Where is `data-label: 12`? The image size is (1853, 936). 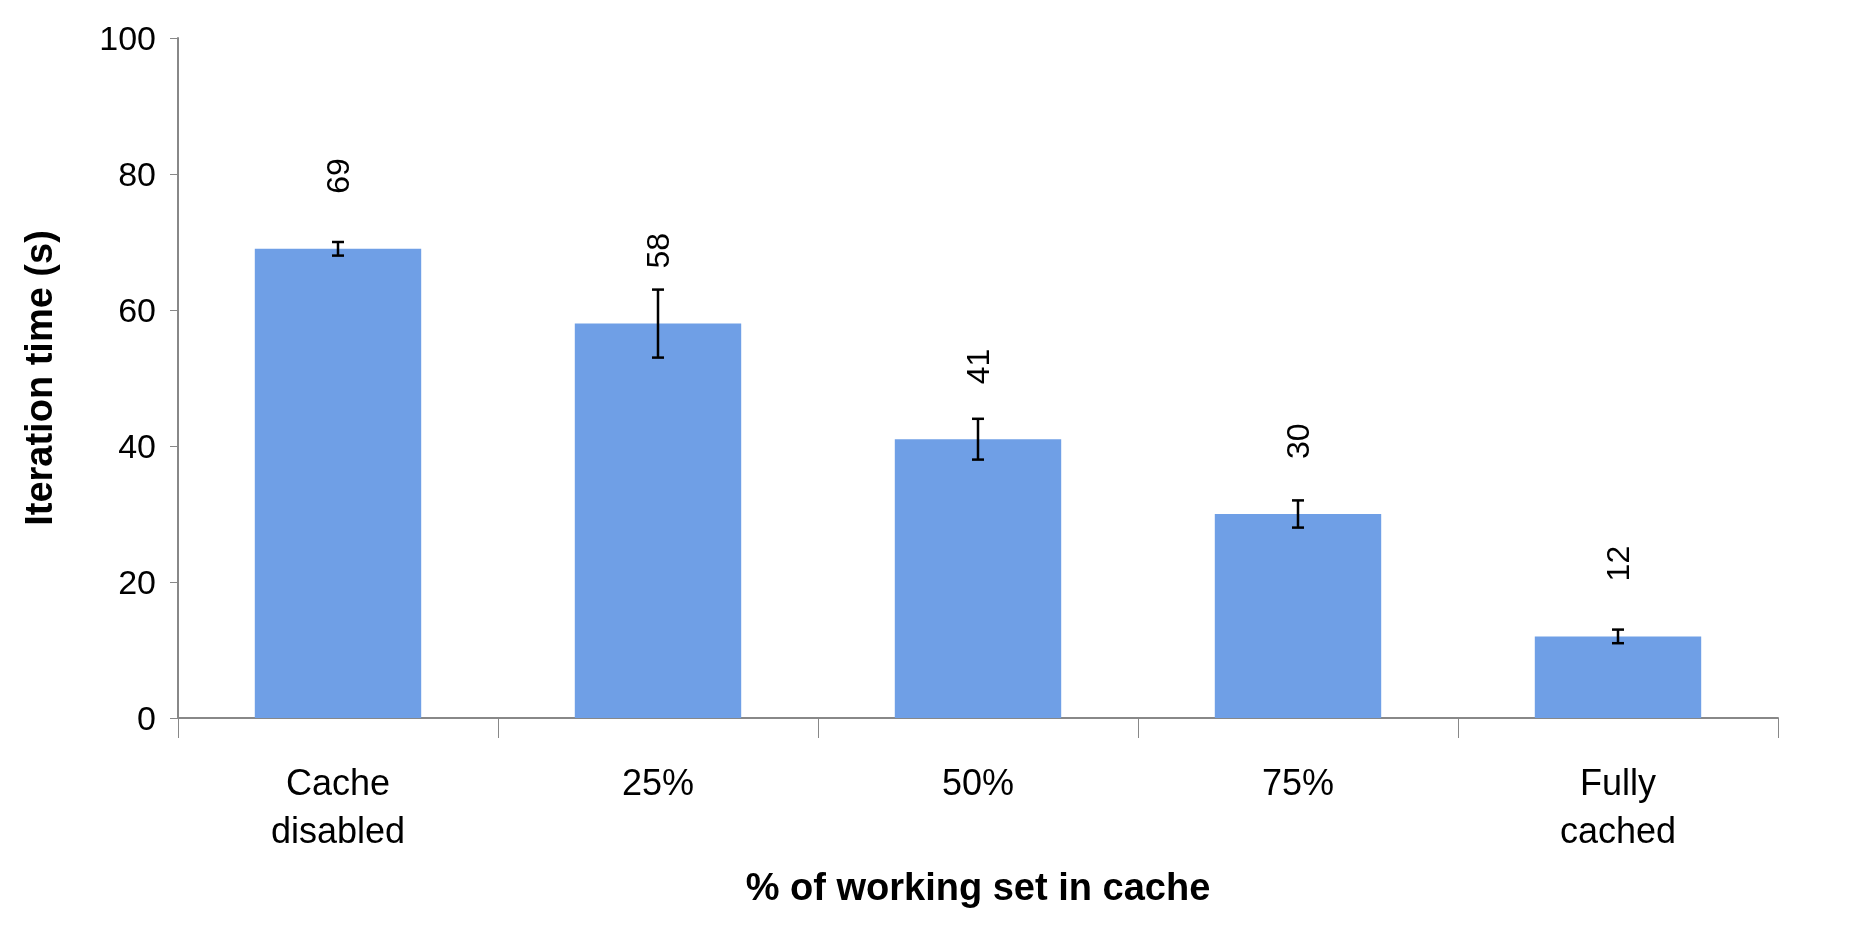 data-label: 12 is located at coordinates (1618, 563).